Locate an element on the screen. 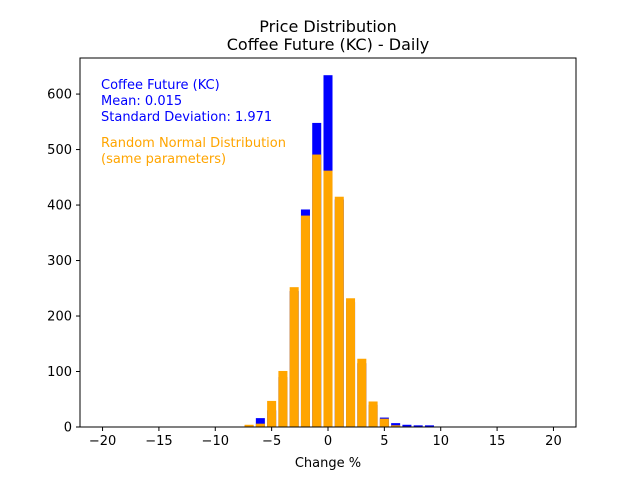  y-tick-label: 600 is located at coordinates (59, 95).